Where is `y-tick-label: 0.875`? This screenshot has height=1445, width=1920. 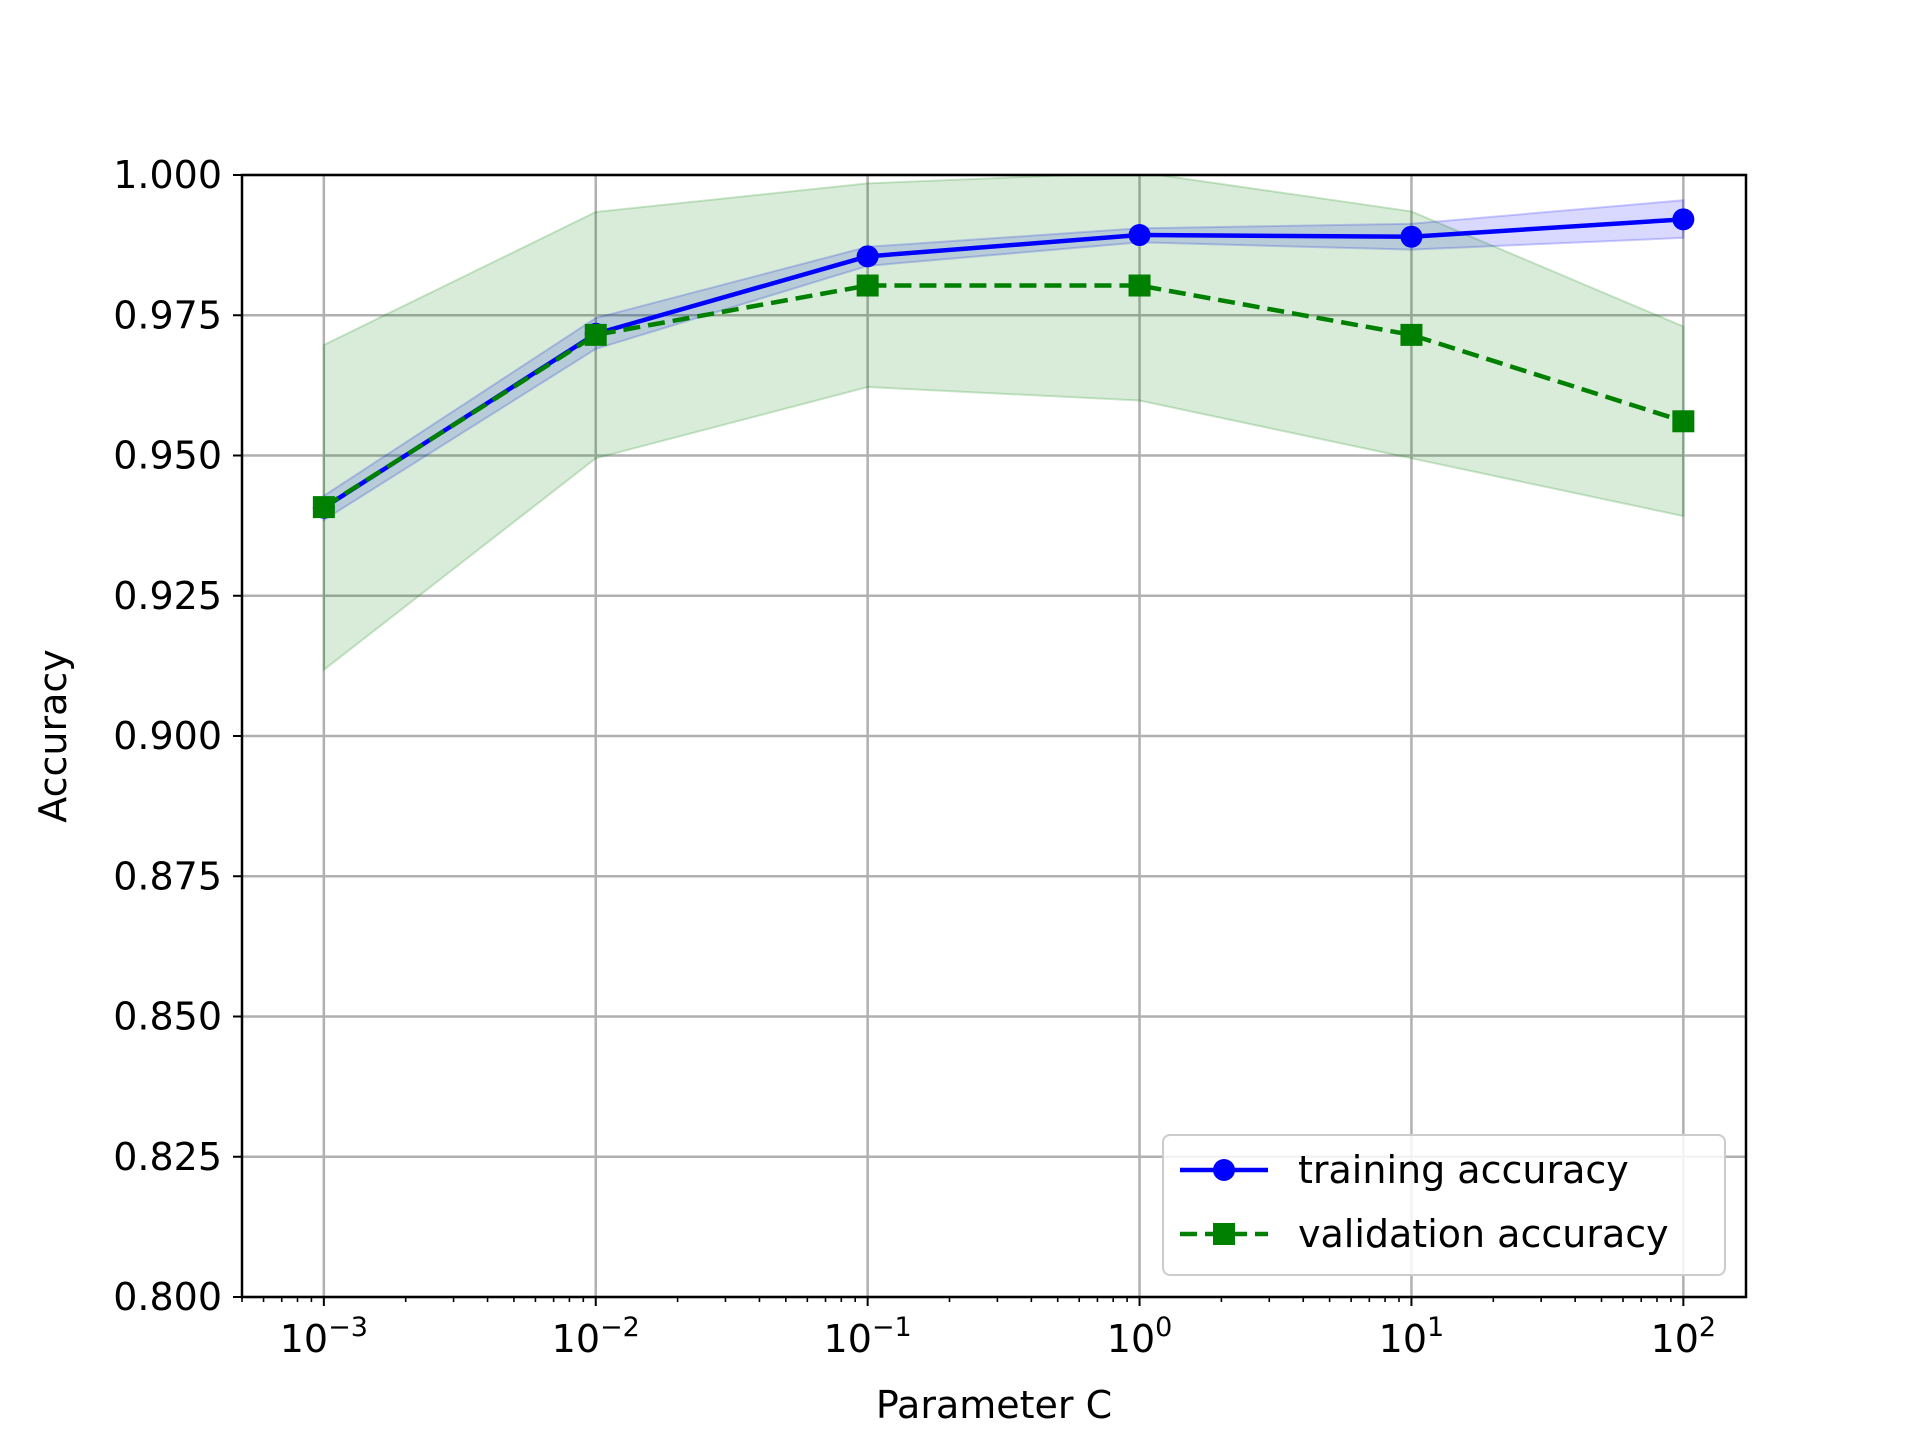 y-tick-label: 0.875 is located at coordinates (167, 876).